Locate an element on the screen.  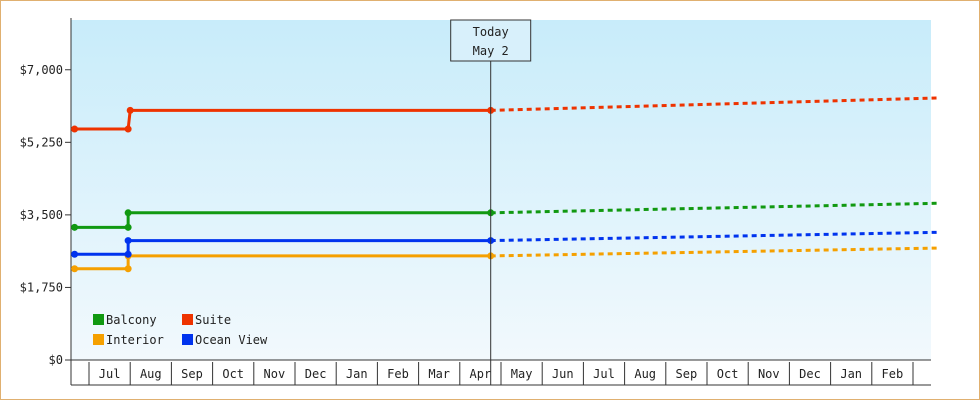
legend-item-interior: Interior is located at coordinates (128, 340).